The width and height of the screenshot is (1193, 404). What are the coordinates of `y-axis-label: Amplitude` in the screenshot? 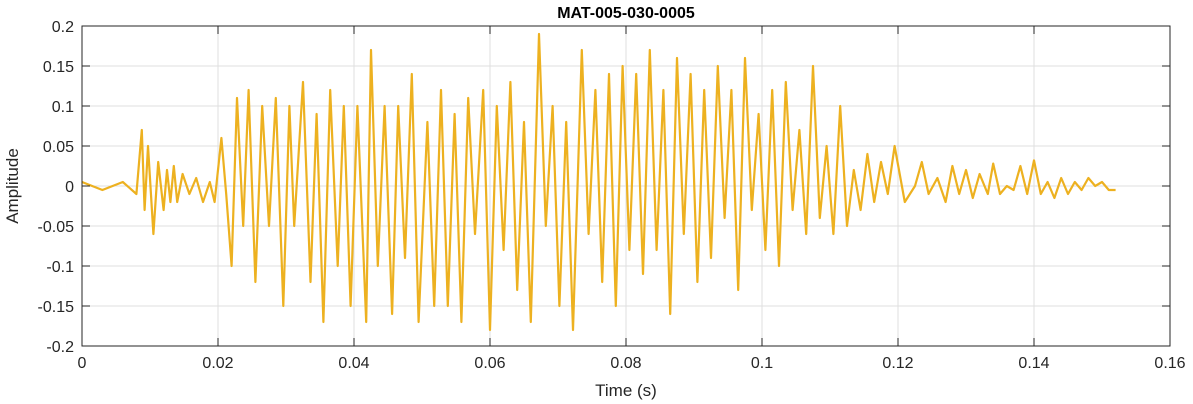 It's located at (12, 186).